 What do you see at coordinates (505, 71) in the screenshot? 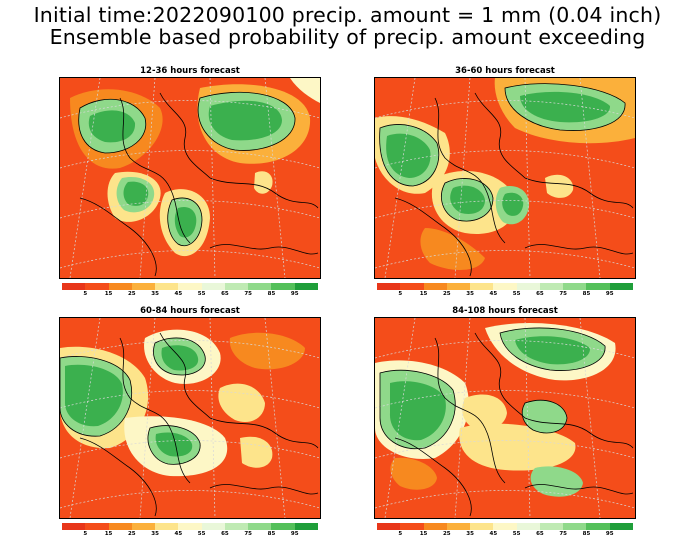
I see `panel-title: 36-60 hours forecast` at bounding box center [505, 71].